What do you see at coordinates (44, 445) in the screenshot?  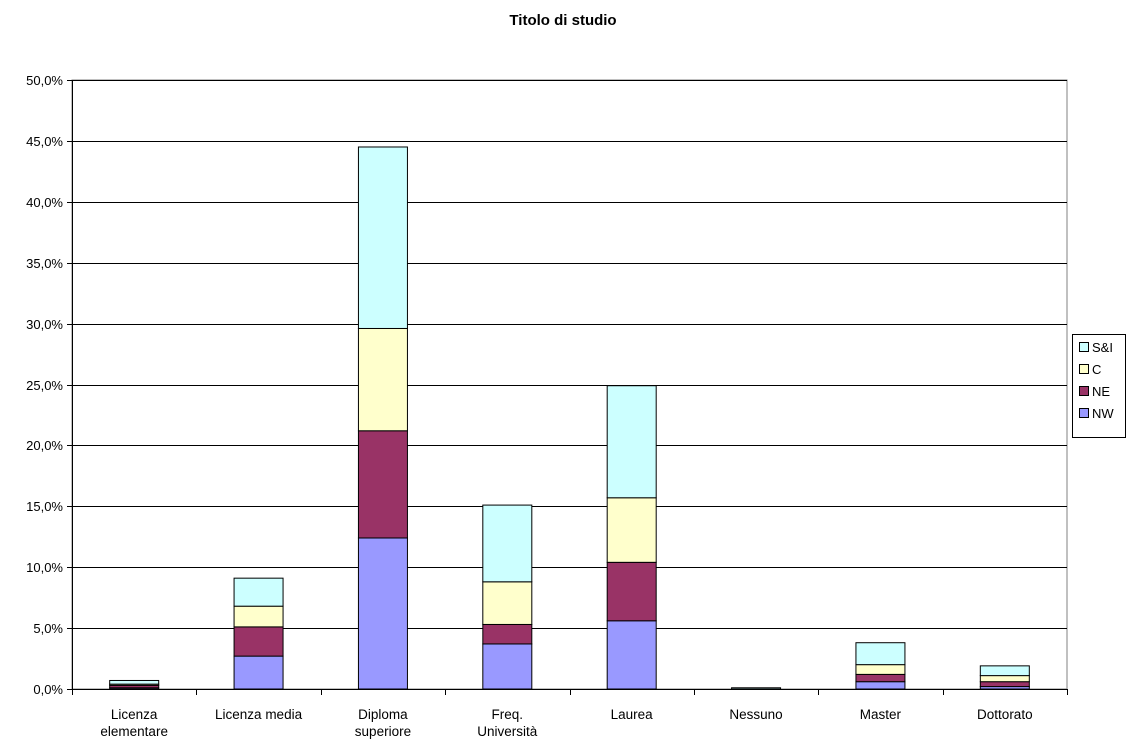 I see `y-tick-label: 20,0%` at bounding box center [44, 445].